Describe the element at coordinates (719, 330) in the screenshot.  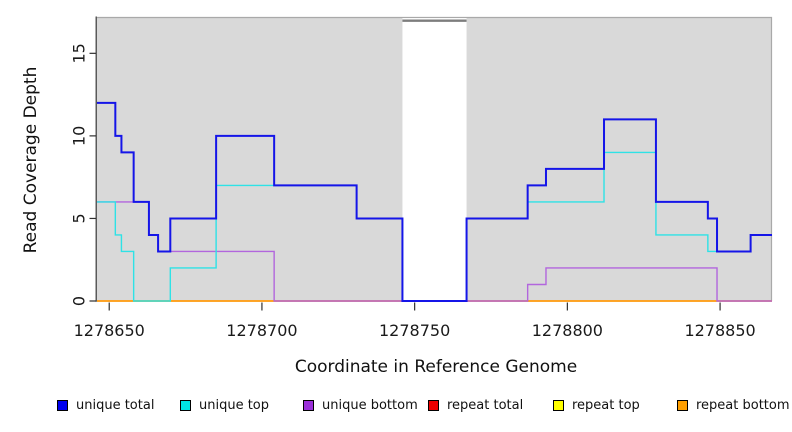
I see `x-tick-label: 1278850` at that location.